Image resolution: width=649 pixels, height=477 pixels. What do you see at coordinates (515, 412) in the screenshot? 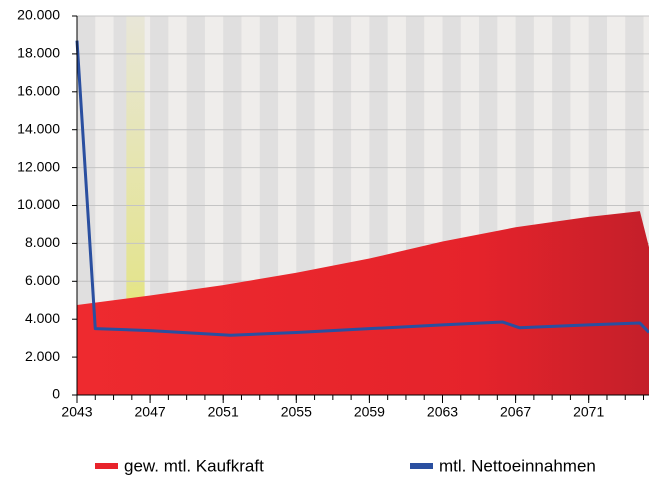
I see `x-tick-label: 2067` at bounding box center [515, 412].